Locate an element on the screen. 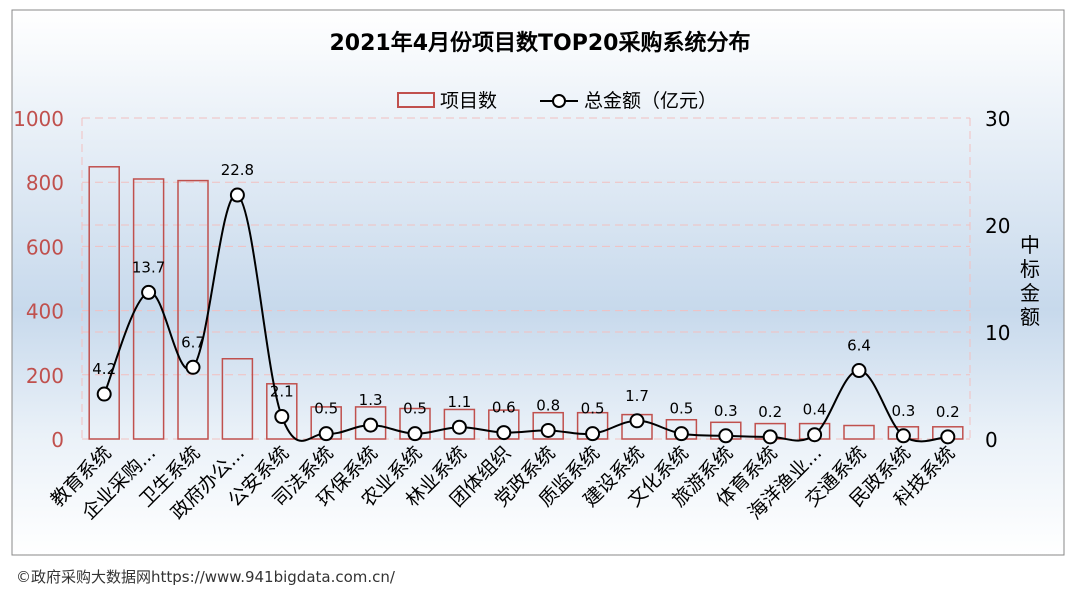 Image resolution: width=1080 pixels, height=589 pixels. data-label: 1.1 is located at coordinates (459, 402).